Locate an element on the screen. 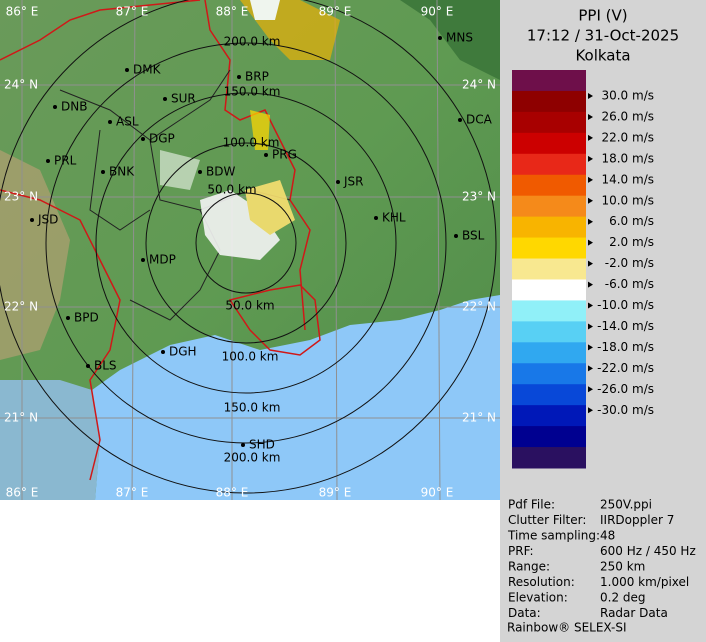  info-value: 250 km is located at coordinates (622, 567).